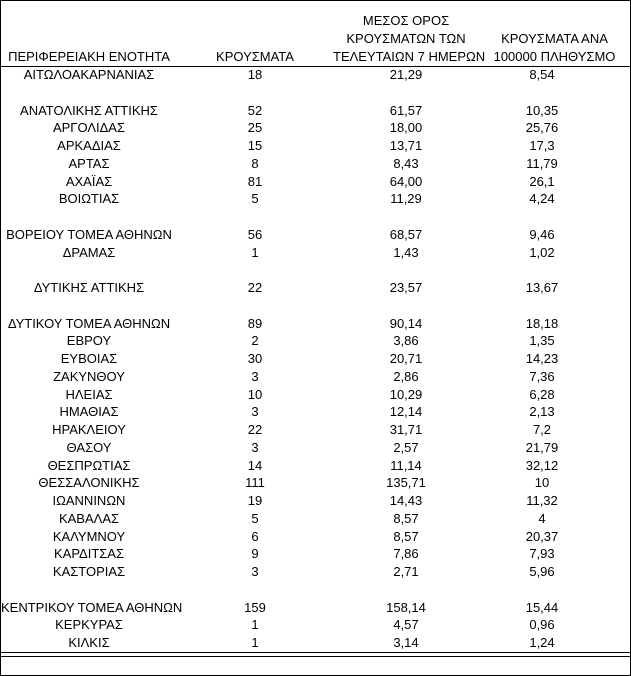  Describe the element at coordinates (554, 56) in the screenshot. I see `column-header: 100000 ΠΛΗΘΥΣΜΟ` at that location.